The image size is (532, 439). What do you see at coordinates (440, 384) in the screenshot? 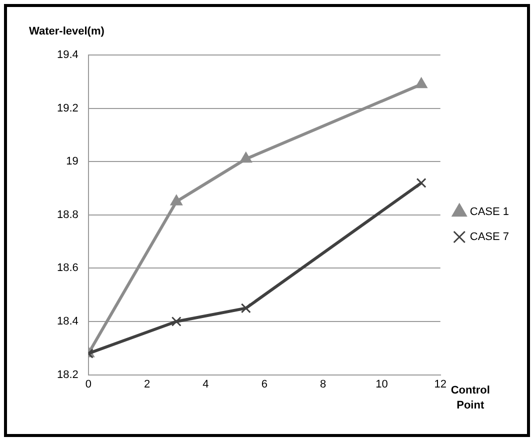
I see `x-tick-label: 12` at bounding box center [440, 384].